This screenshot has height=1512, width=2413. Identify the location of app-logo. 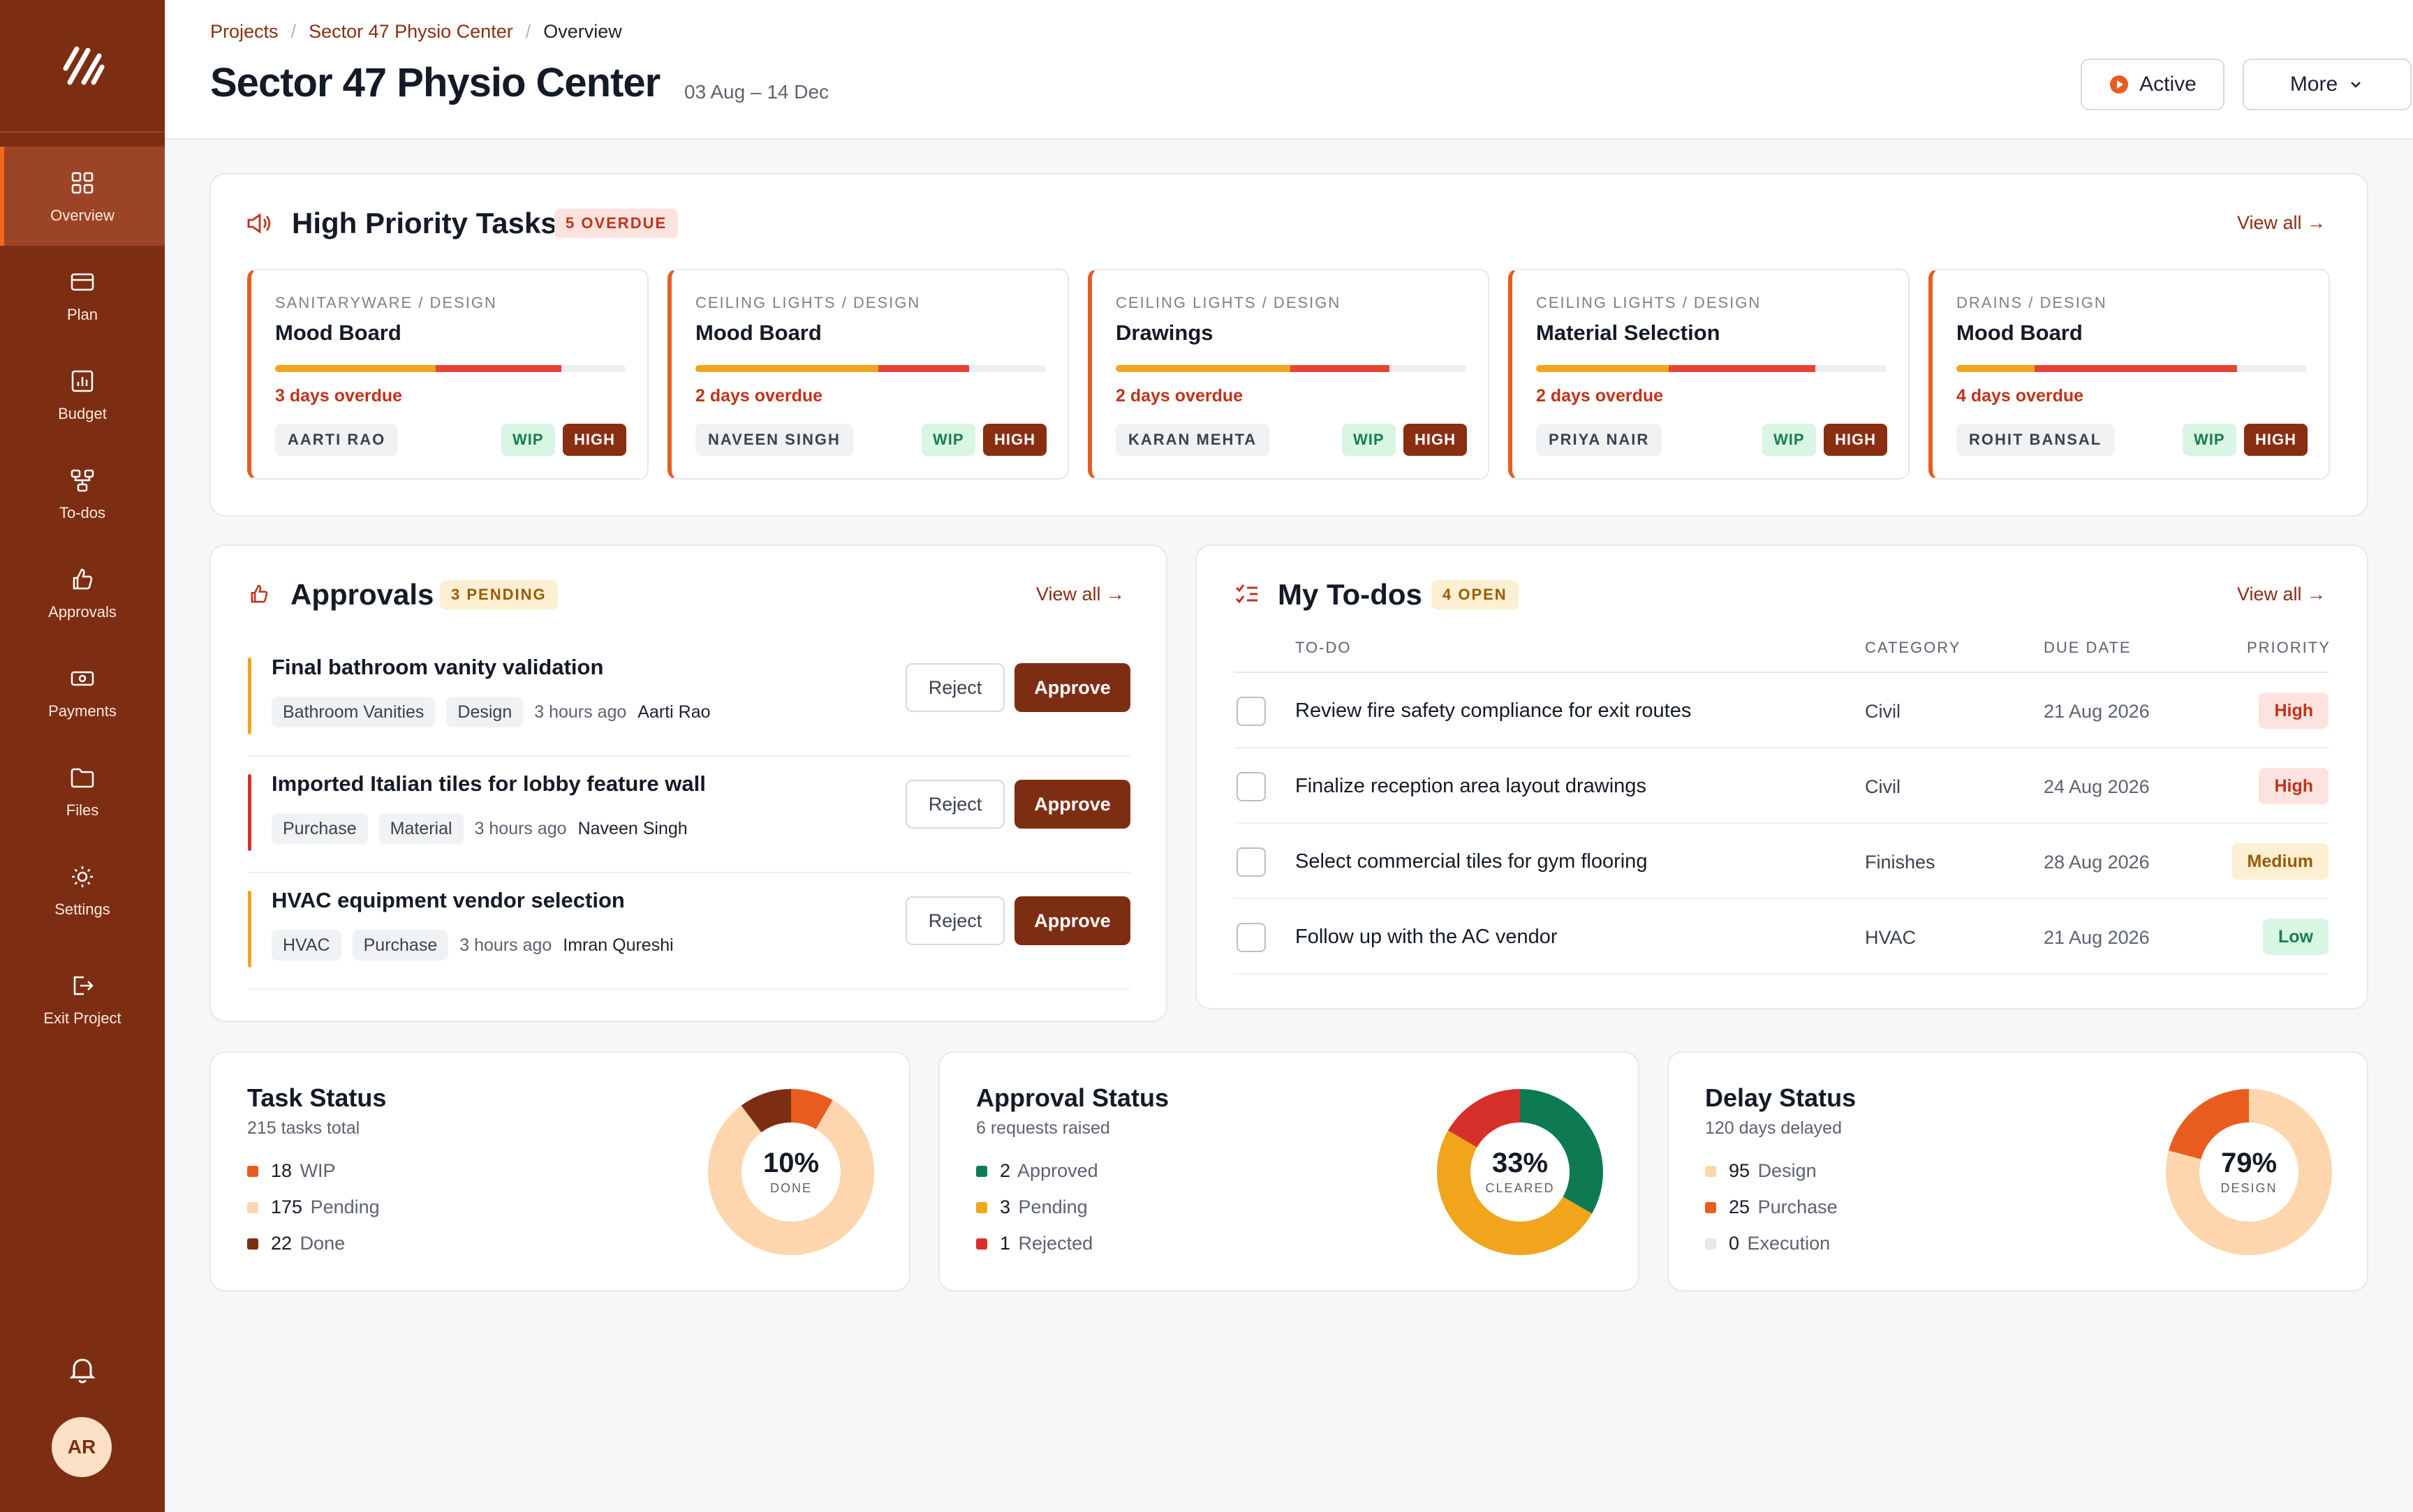
(82, 66).